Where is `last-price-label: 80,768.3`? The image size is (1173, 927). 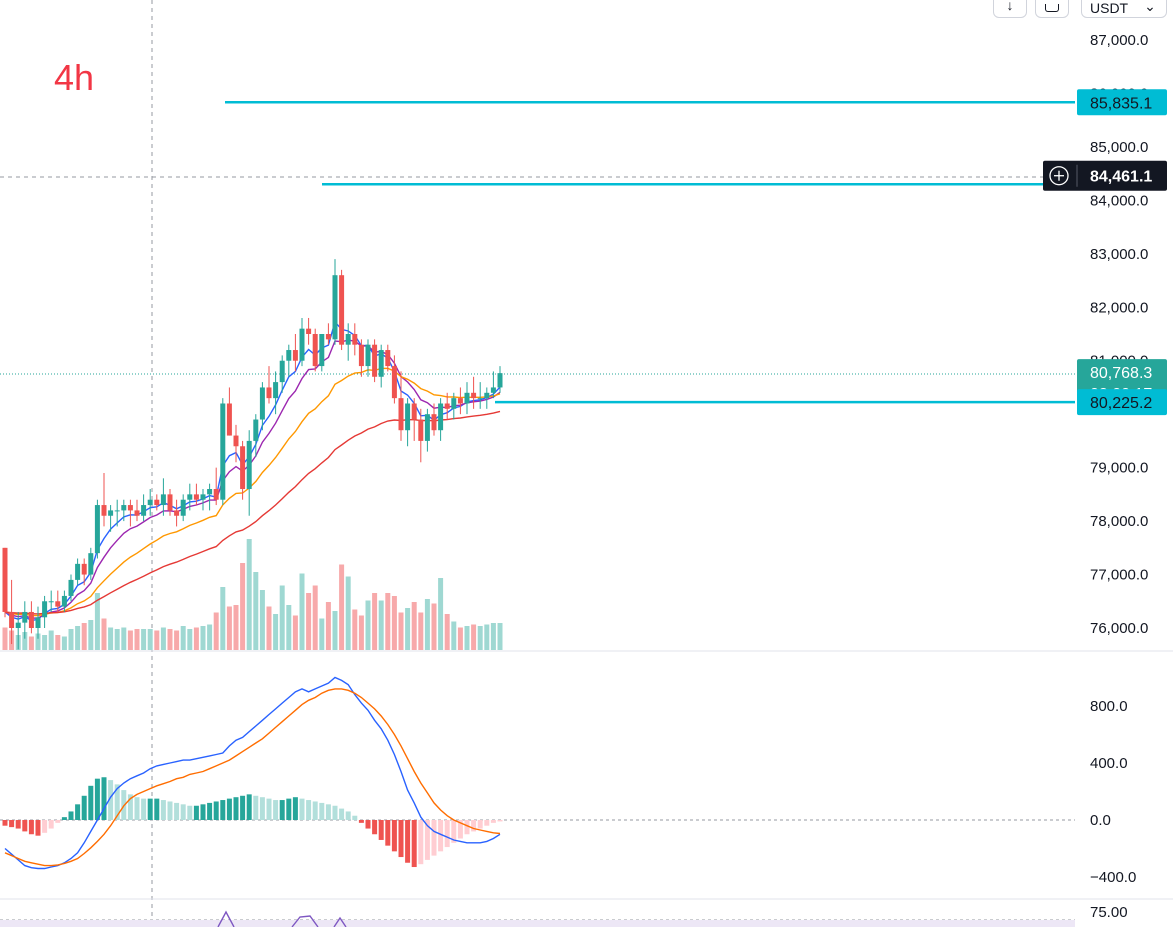 last-price-label: 80,768.3 is located at coordinates (1121, 373).